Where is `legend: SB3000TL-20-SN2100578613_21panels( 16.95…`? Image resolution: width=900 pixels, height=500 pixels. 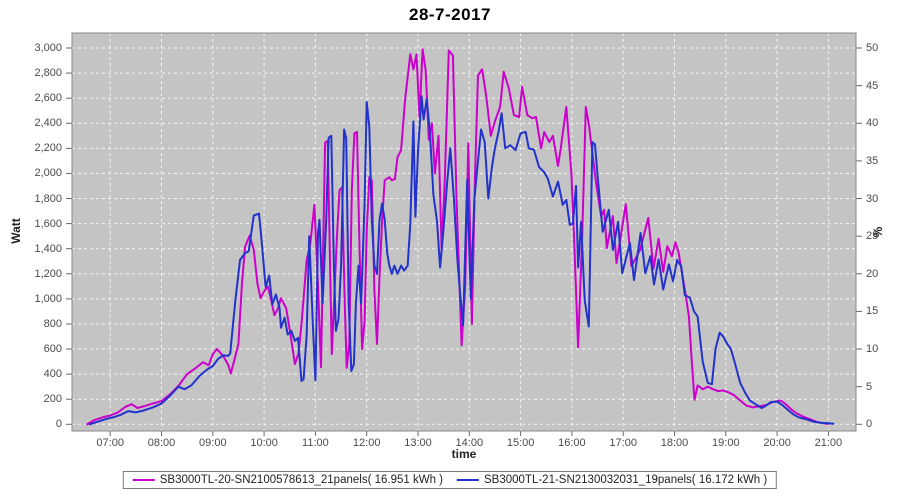
legend: SB3000TL-20-SN2100578613_21panels( 16.95… is located at coordinates (450, 480).